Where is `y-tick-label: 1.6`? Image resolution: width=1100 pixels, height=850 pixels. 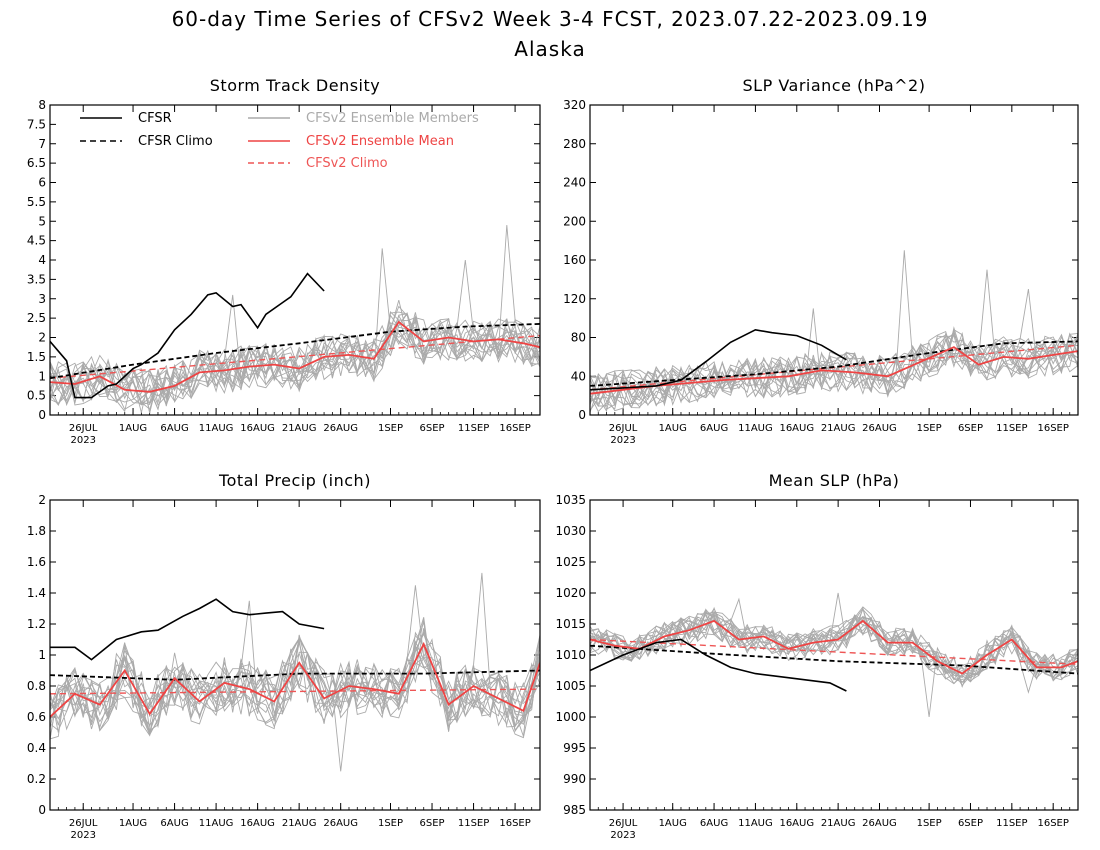
y-tick-label: 1.6 is located at coordinates (36, 562).